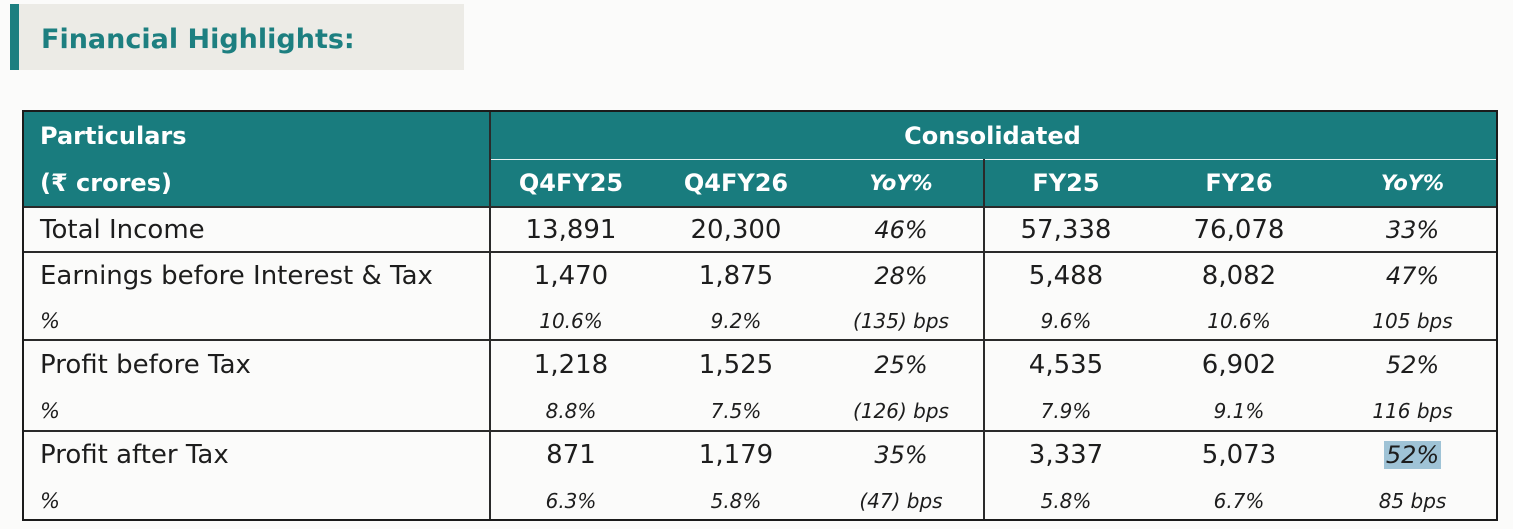 This screenshot has width=1513, height=529. What do you see at coordinates (1239, 276) in the screenshot?
I see `cell-ebit-fy26: 8,082` at bounding box center [1239, 276].